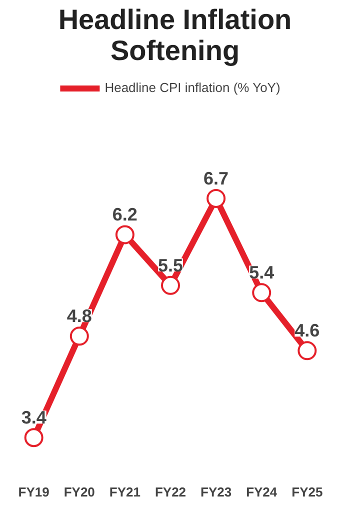 Image resolution: width=350 pixels, height=522 pixels. Describe the element at coordinates (34, 492) in the screenshot. I see `x-tick-label: FY19` at that location.